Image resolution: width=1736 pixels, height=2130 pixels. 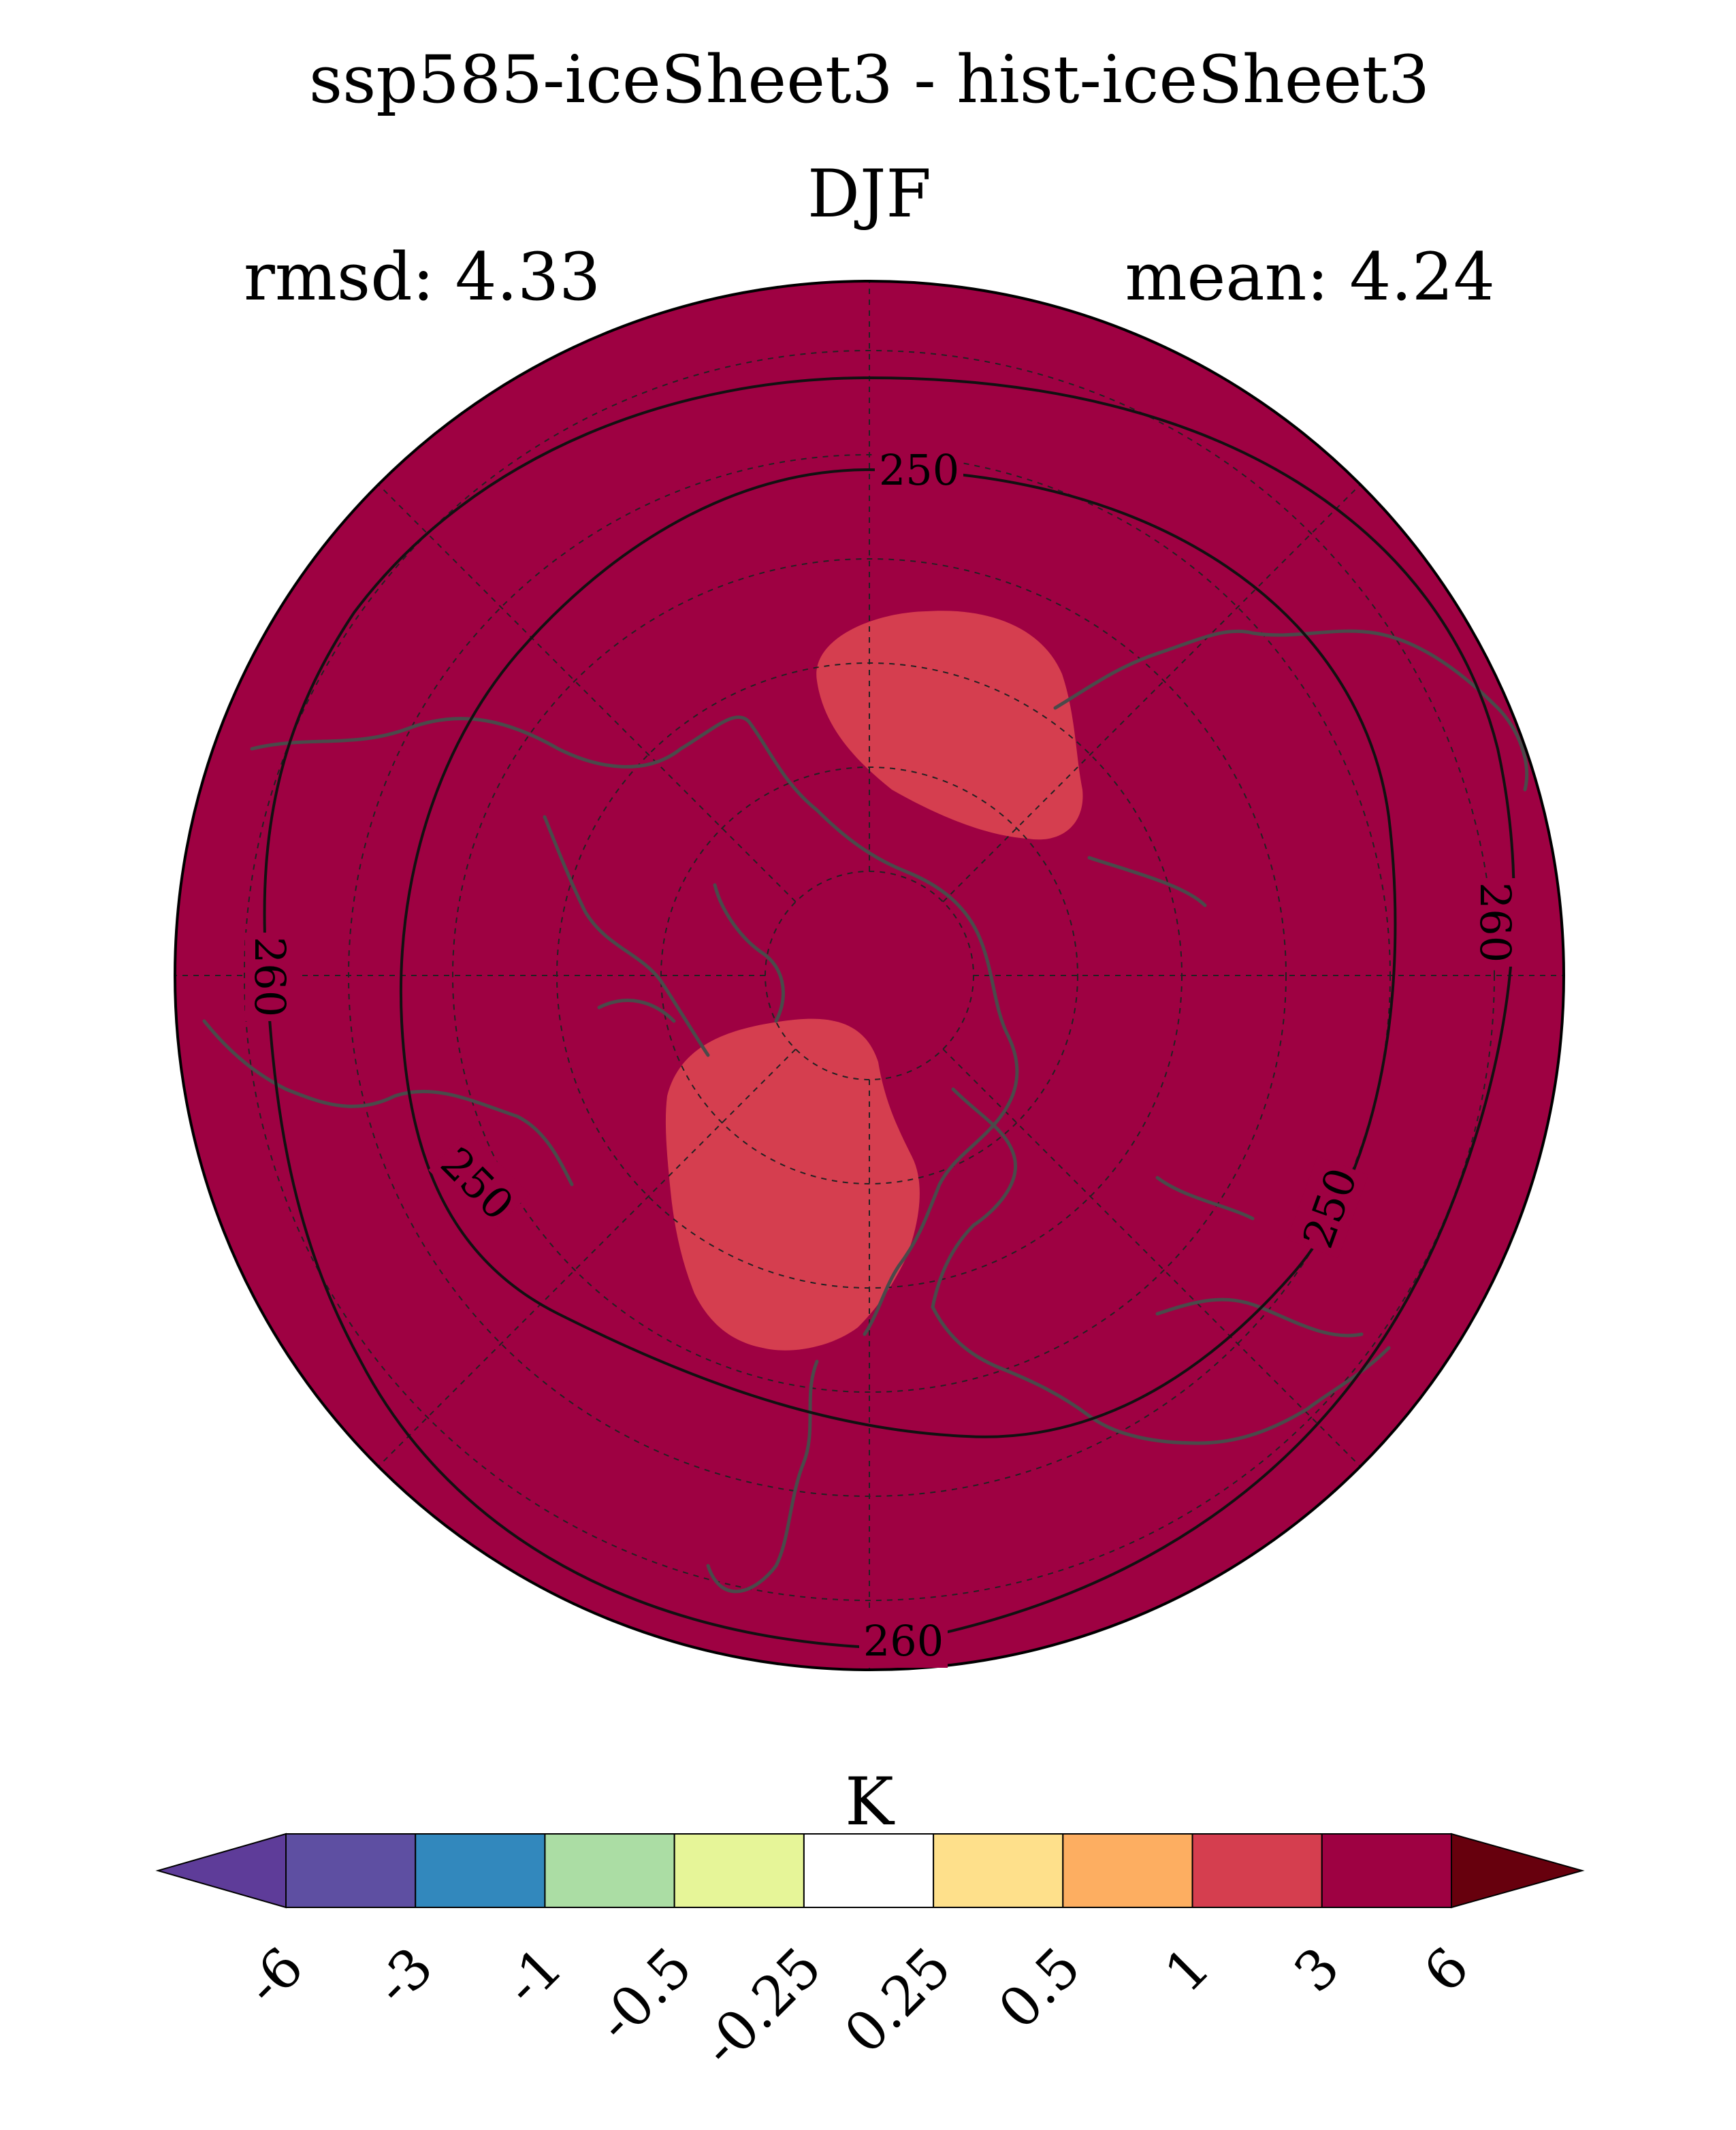 What do you see at coordinates (870, 1802) in the screenshot?
I see `colorbar-unit: K` at bounding box center [870, 1802].